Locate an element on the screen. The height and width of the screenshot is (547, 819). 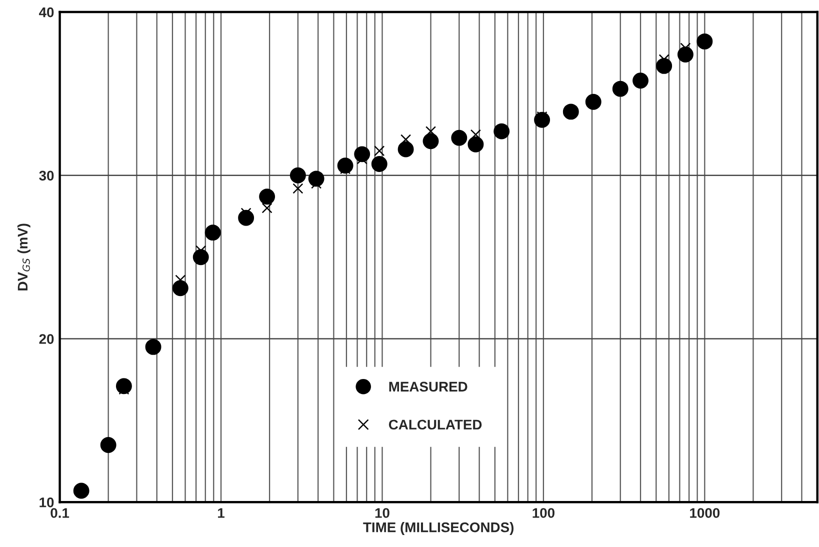
legend-label: MEASURED is located at coordinates (428, 387).